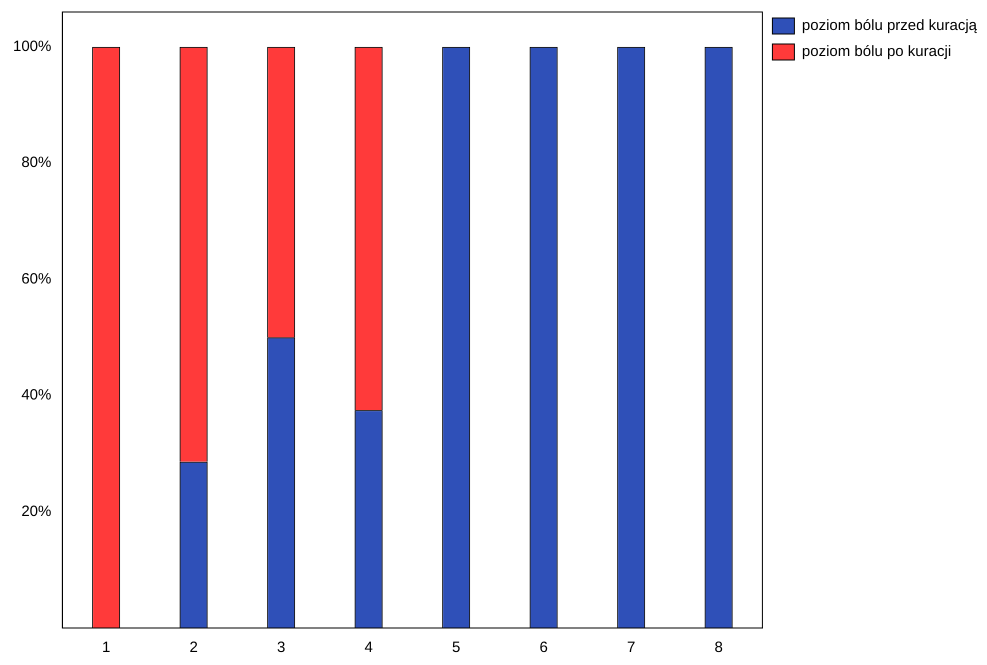 The width and height of the screenshot is (987, 665). Describe the element at coordinates (456, 647) in the screenshot. I see `x-tick-label: 5` at that location.